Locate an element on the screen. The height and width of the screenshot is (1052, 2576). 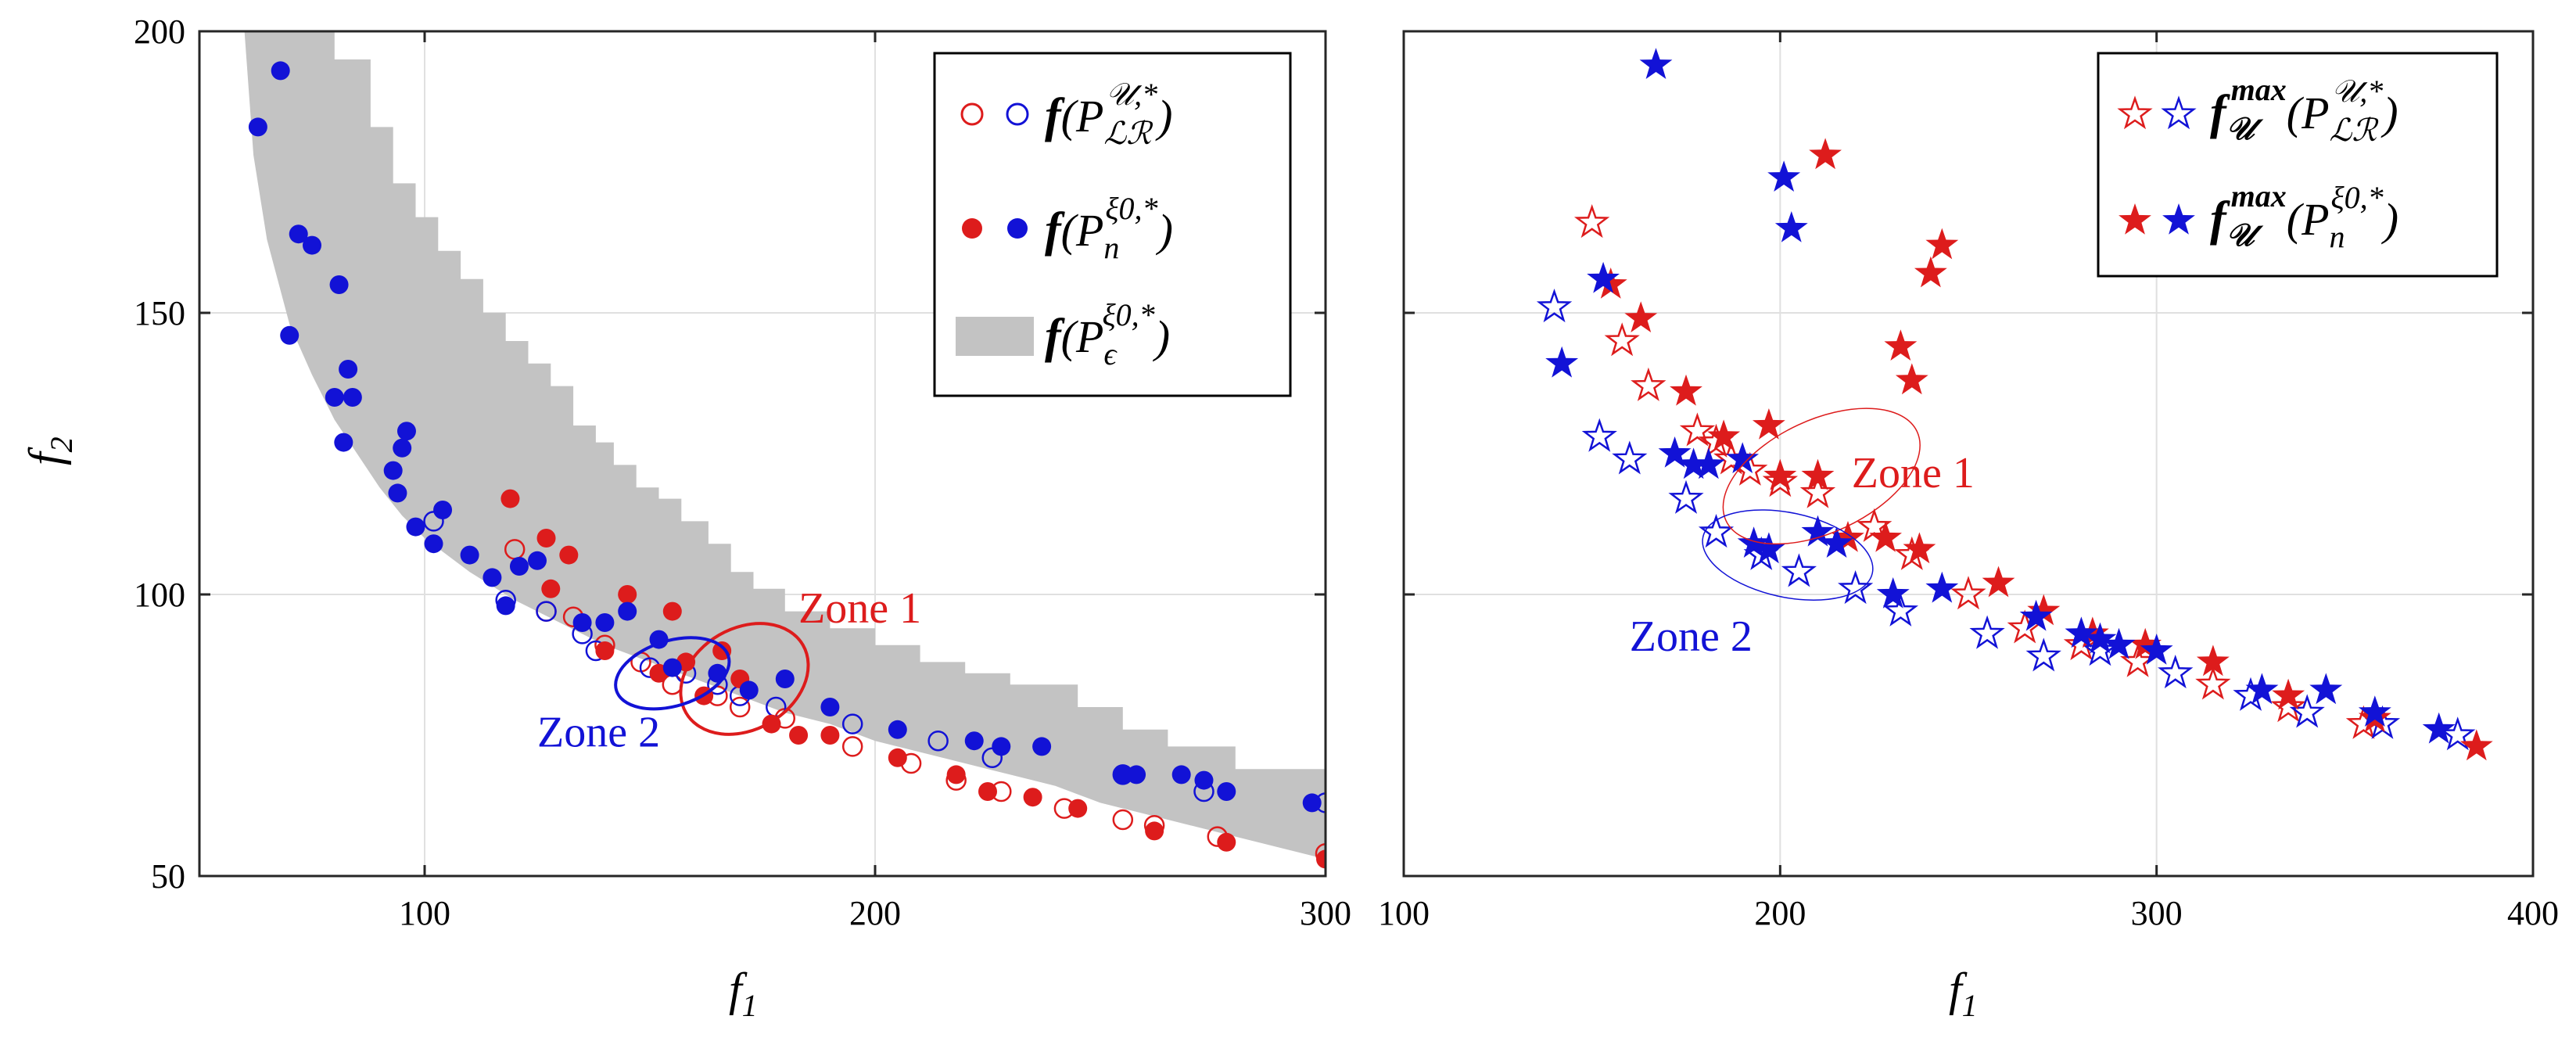
zone-ellipse is located at coordinates (672, 673).